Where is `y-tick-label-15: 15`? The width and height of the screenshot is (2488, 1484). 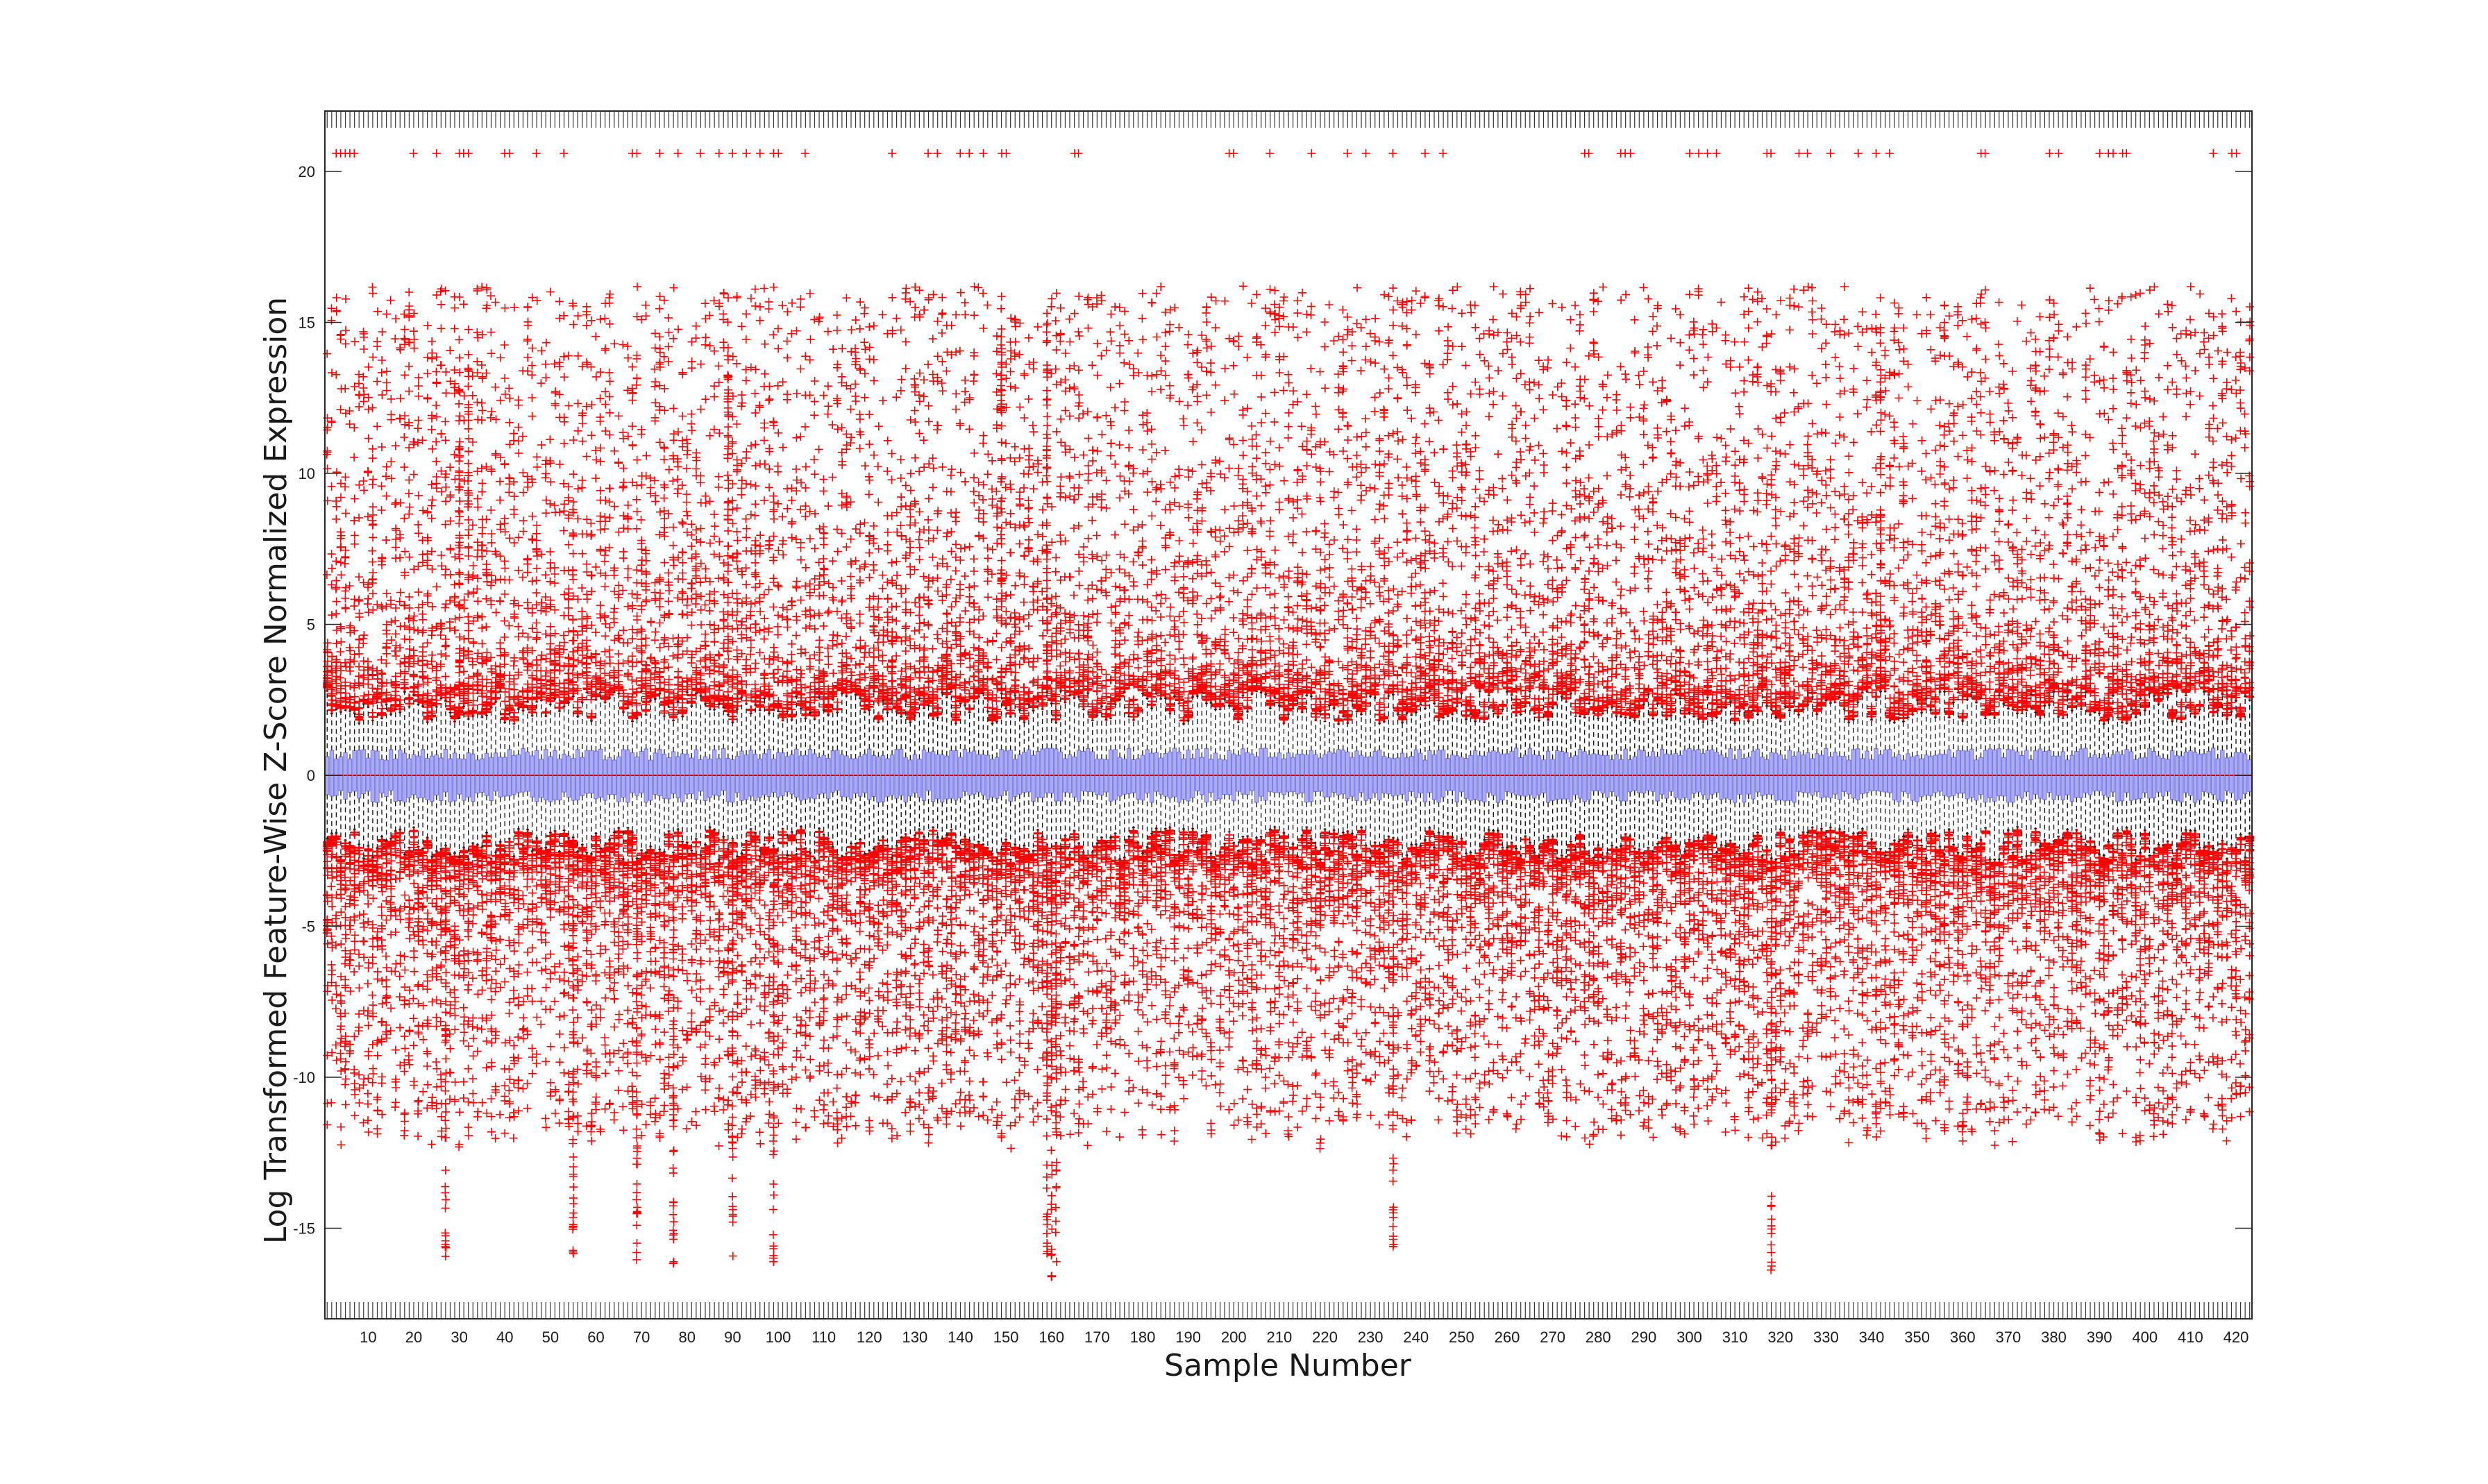
y-tick-label-15: 15 is located at coordinates (307, 323).